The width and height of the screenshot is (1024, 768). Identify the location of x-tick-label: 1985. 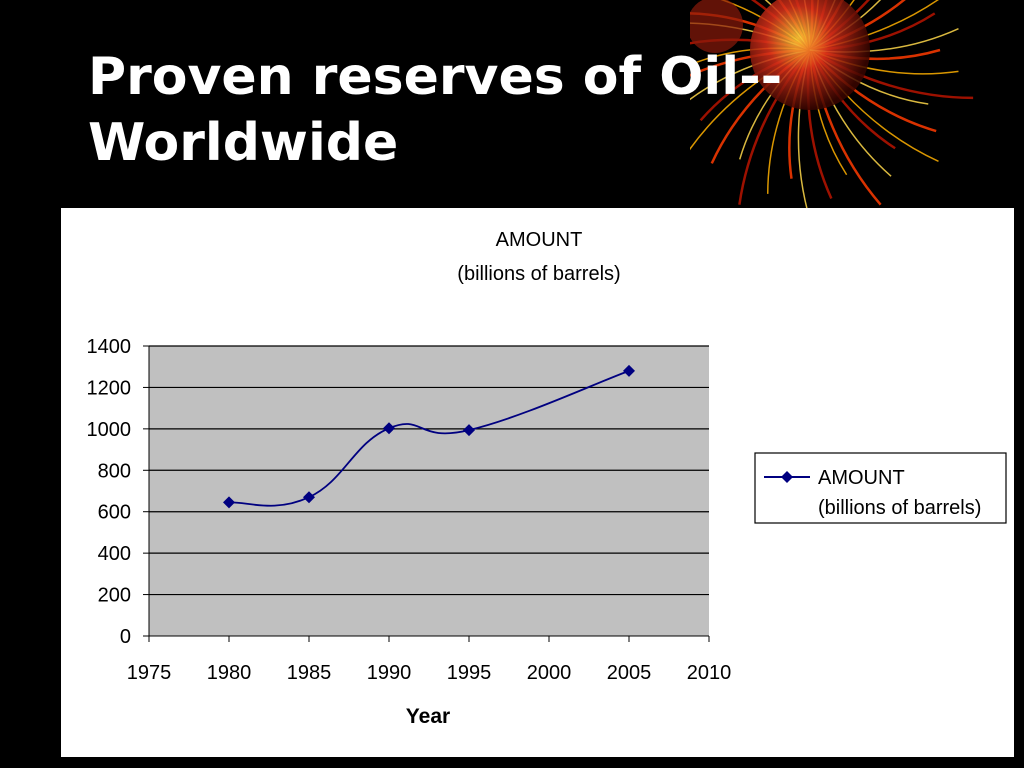
(309, 673).